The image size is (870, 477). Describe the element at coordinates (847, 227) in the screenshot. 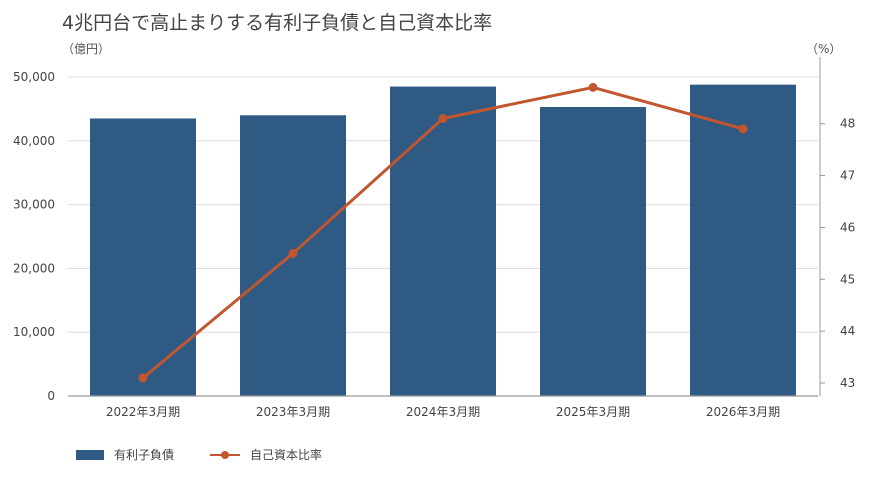

I see `y-right-tick-label: 46` at that location.